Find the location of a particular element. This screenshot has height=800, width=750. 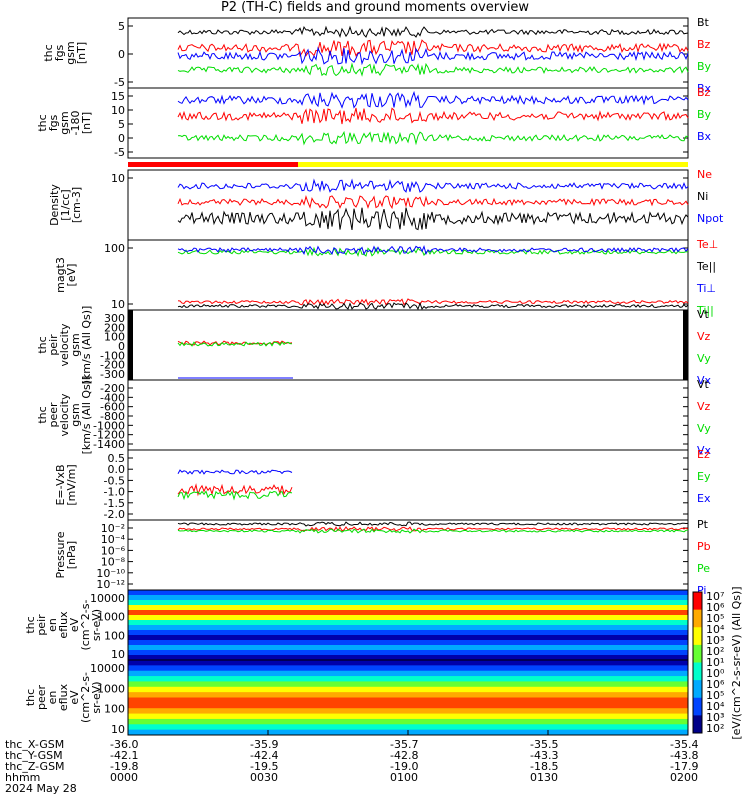

legend-Vz: Vz is located at coordinates (704, 336).